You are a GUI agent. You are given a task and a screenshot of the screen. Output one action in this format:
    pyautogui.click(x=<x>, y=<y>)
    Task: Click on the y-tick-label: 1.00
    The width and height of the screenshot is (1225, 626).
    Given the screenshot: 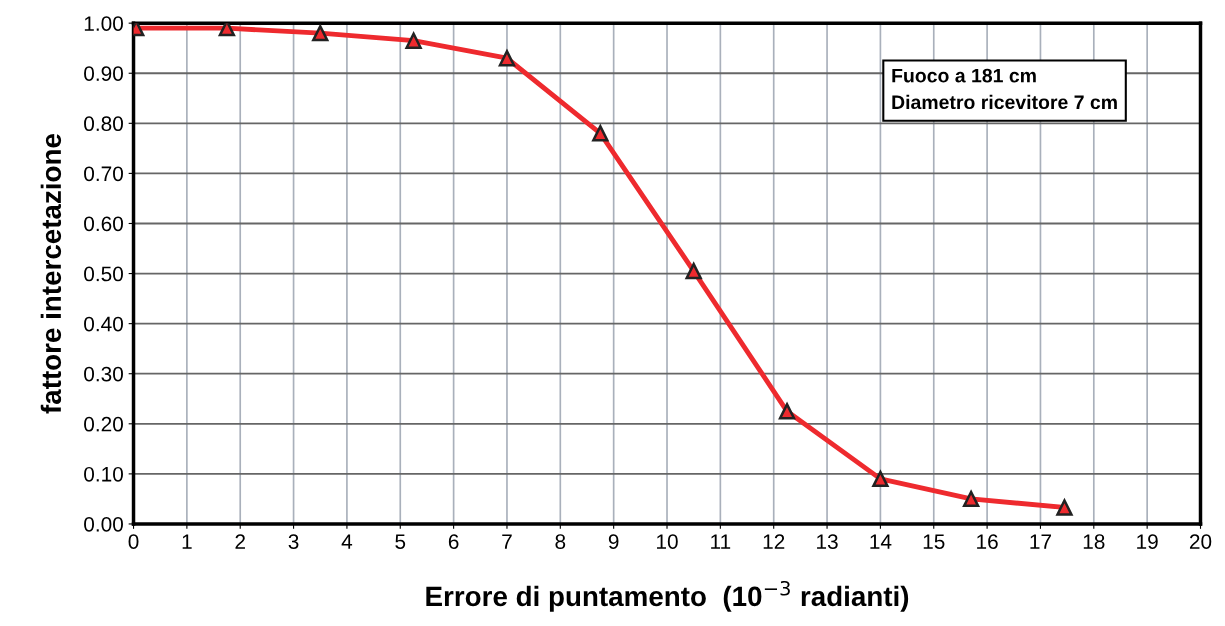 What is the action you would take?
    pyautogui.click(x=103, y=23)
    